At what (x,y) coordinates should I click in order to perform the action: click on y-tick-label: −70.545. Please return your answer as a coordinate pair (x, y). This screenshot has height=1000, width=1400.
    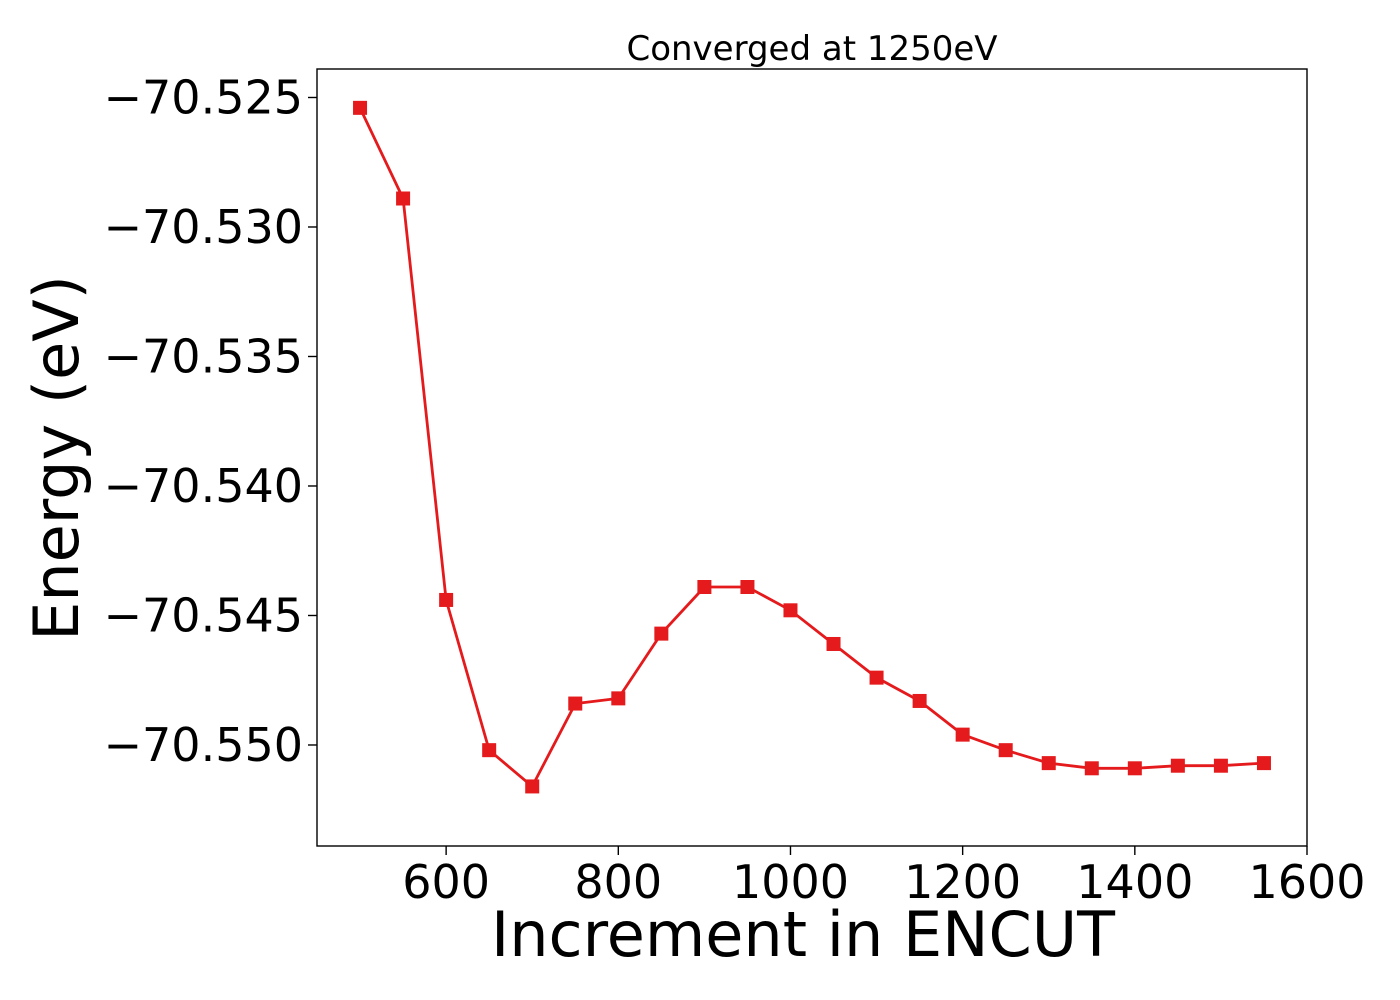
    Looking at the image, I should click on (204, 615).